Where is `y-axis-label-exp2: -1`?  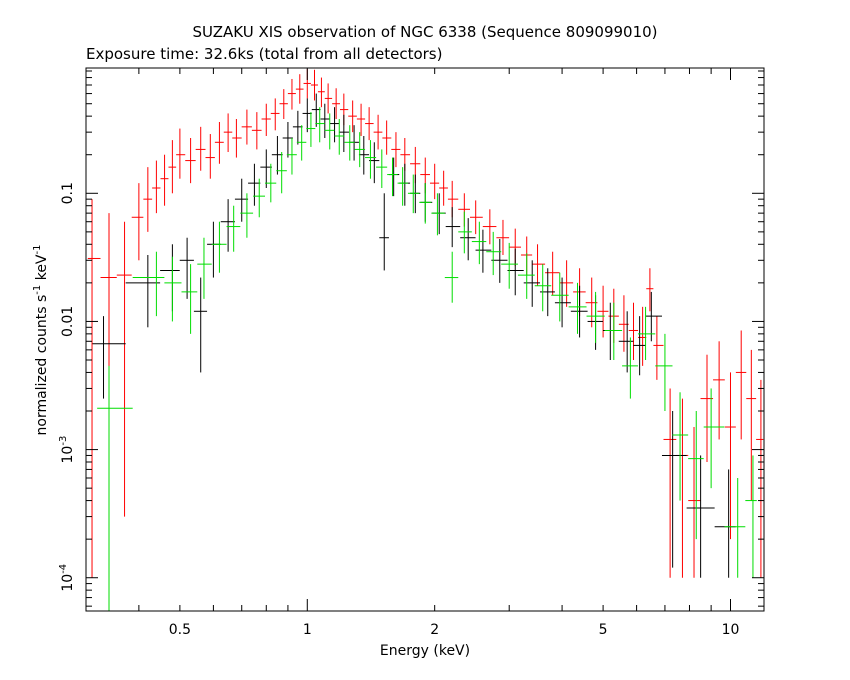 y-axis-label-exp2: -1 is located at coordinates (37, 250).